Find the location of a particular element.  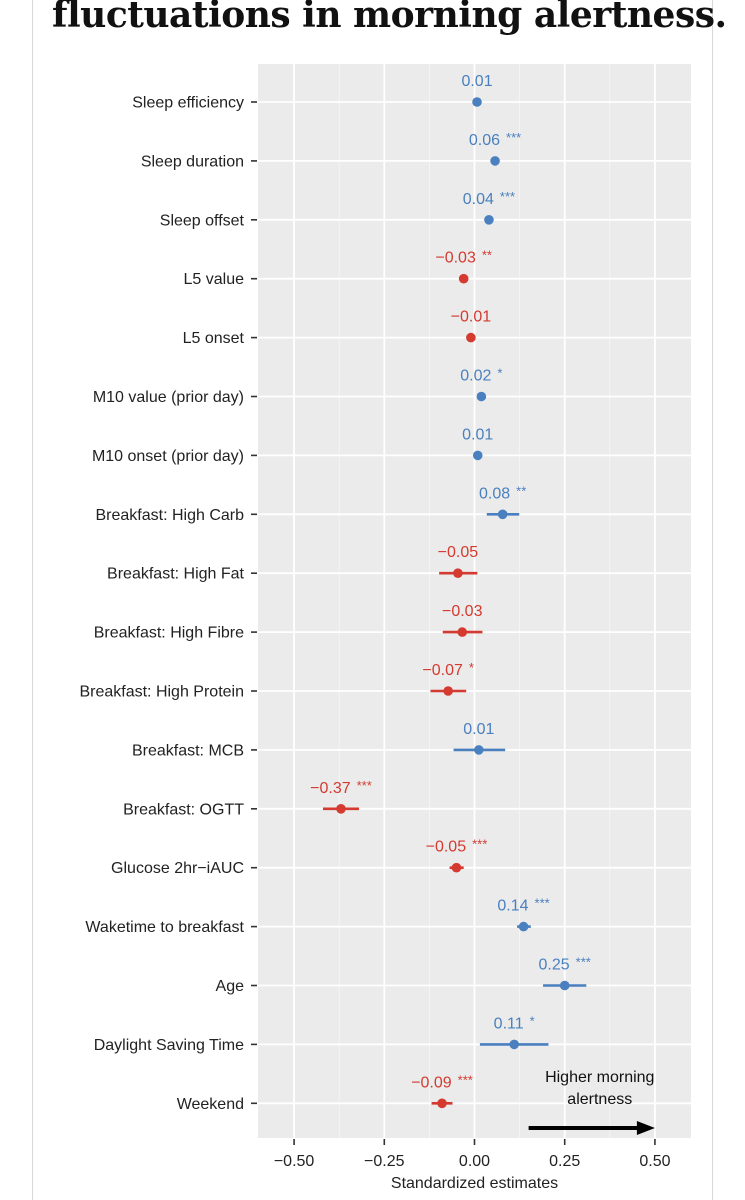

article-headline: fluctuations in morning alertness. is located at coordinates (389, 18).